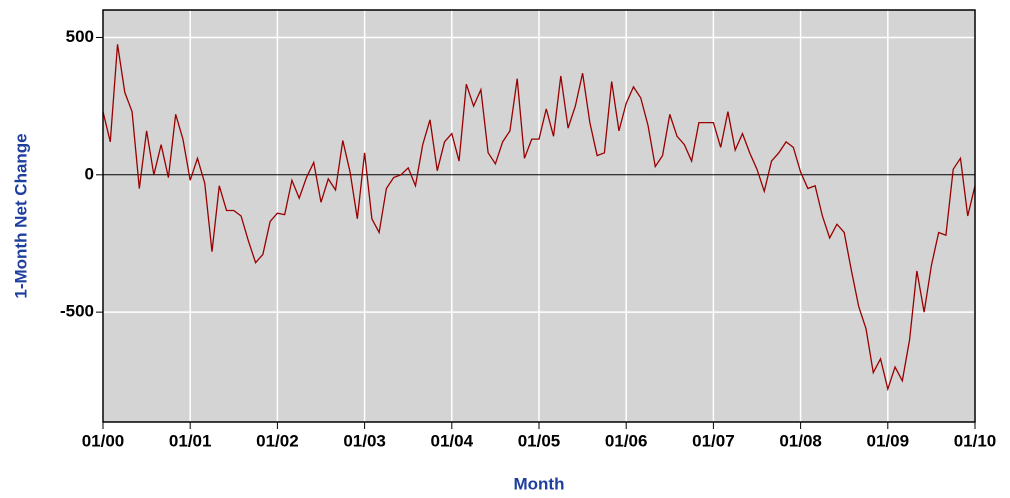 This screenshot has height=498, width=1010. I want to click on x-tick-label: 01/09, so click(888, 440).